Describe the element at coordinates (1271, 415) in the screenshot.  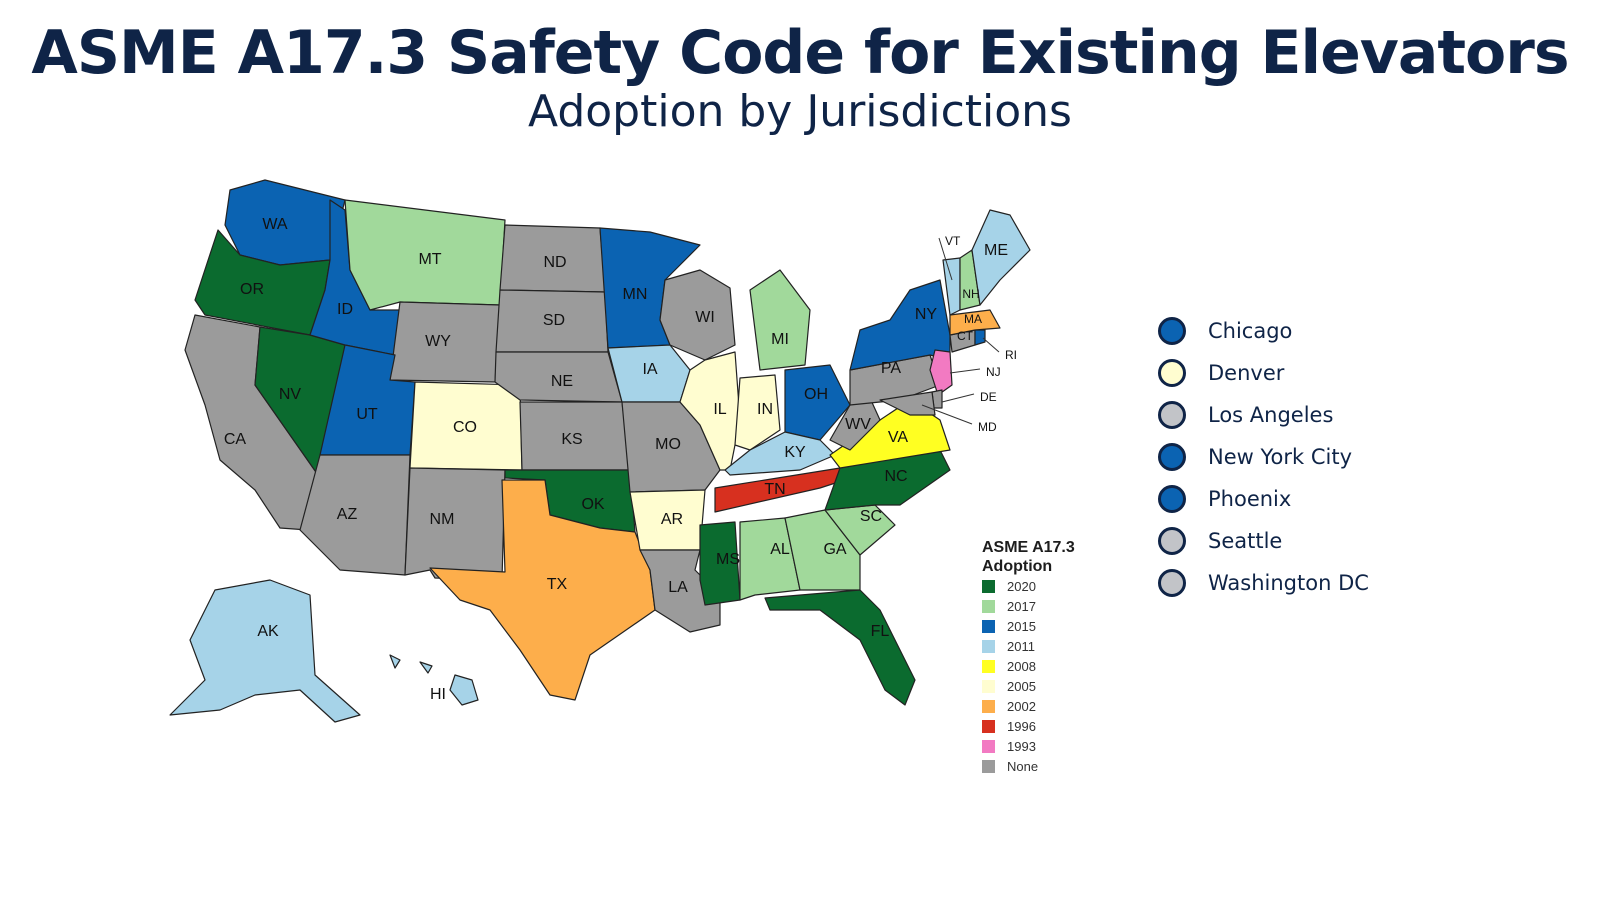
I see `city-name: Los Angeles` at that location.